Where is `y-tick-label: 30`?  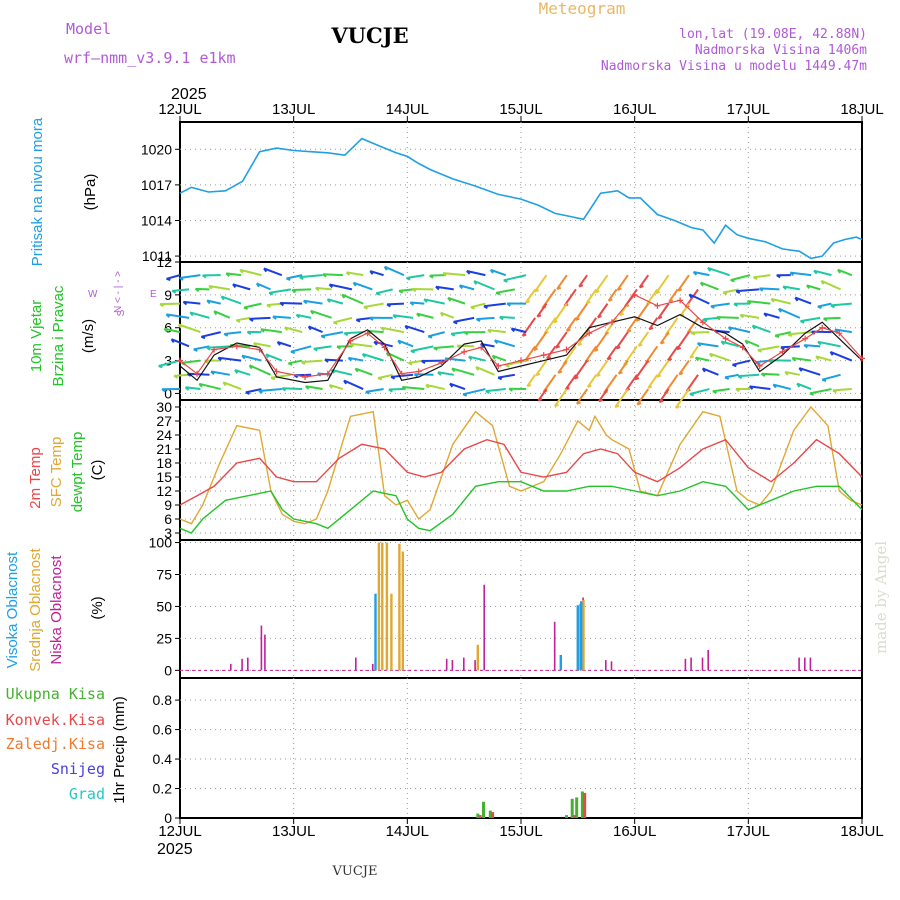
y-tick-label: 30 is located at coordinates (164, 407).